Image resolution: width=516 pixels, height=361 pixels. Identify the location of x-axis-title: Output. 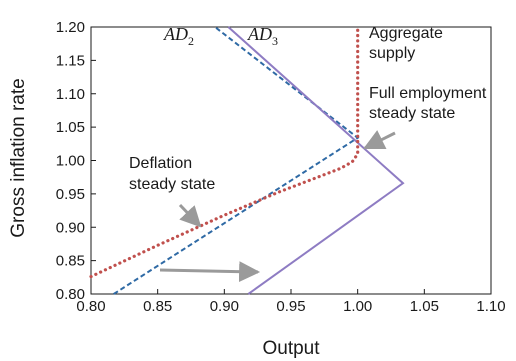
(291, 348).